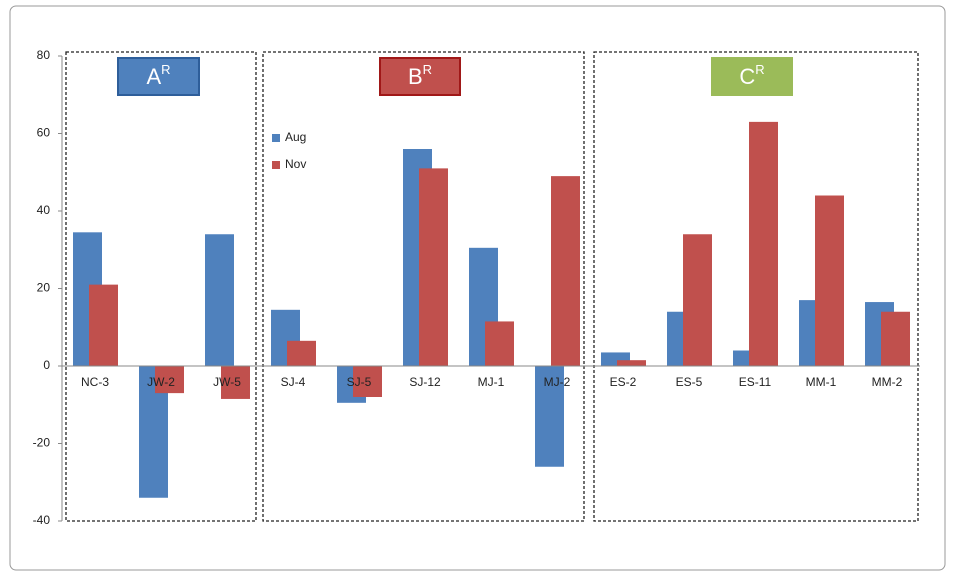  What do you see at coordinates (623, 382) in the screenshot?
I see `x-tick-label: ES-2` at bounding box center [623, 382].